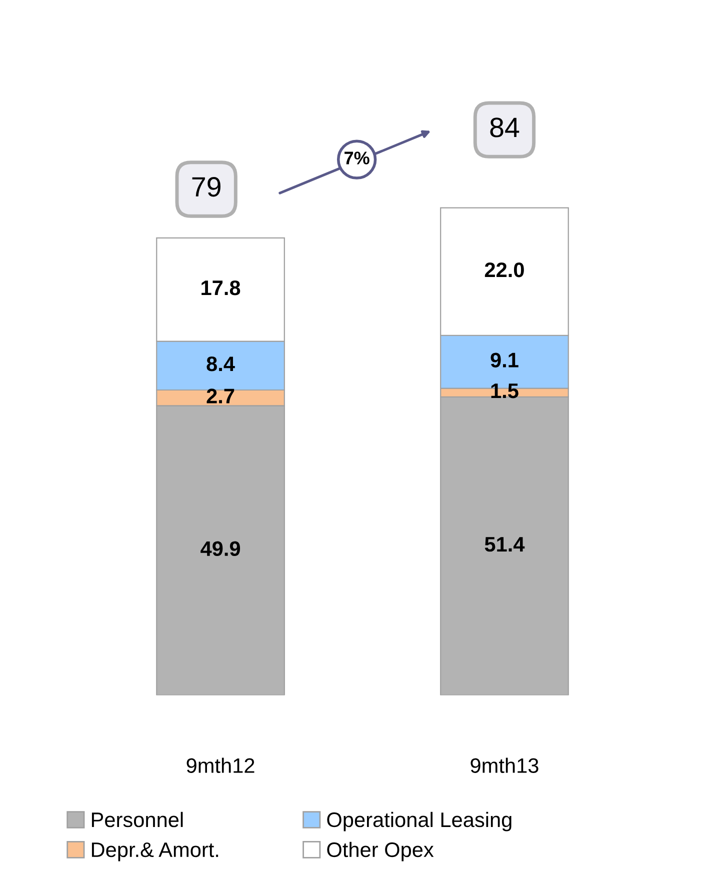 This screenshot has width=725, height=880. Describe the element at coordinates (220, 548) in the screenshot. I see `data-label: 49.9` at that location.